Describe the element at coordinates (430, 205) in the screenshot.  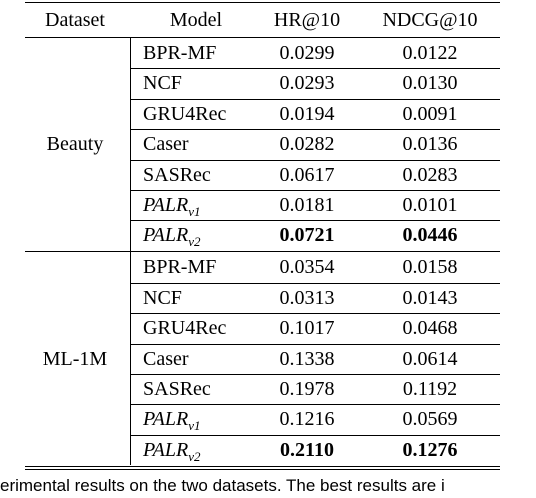
I see `ndcg-cell: 0.0101` at that location.